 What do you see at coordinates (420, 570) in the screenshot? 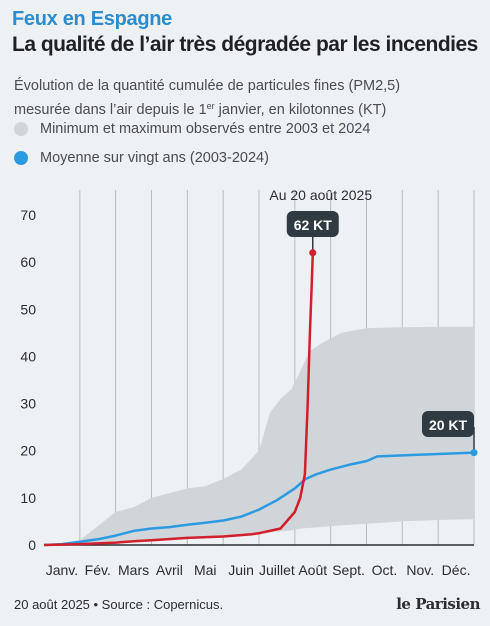
I see `x-tick-label: Nov.` at bounding box center [420, 570].